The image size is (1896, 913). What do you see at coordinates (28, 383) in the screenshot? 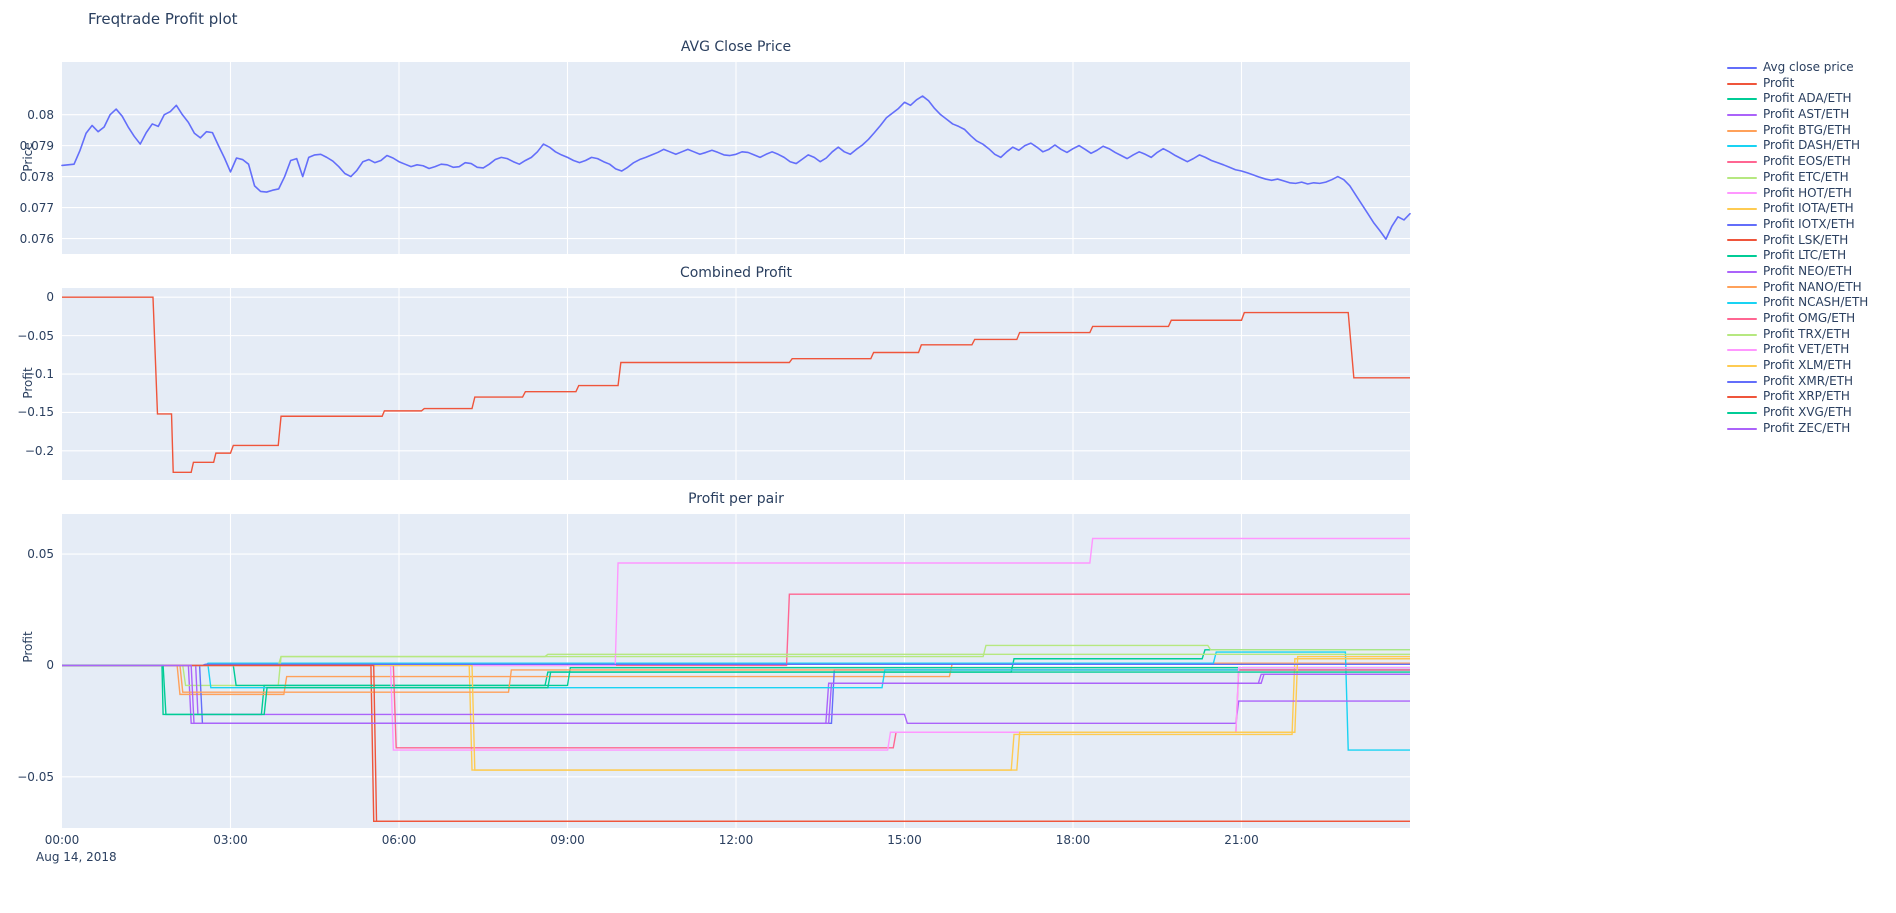
I see `y-axis-label-2: Profit` at bounding box center [28, 383].